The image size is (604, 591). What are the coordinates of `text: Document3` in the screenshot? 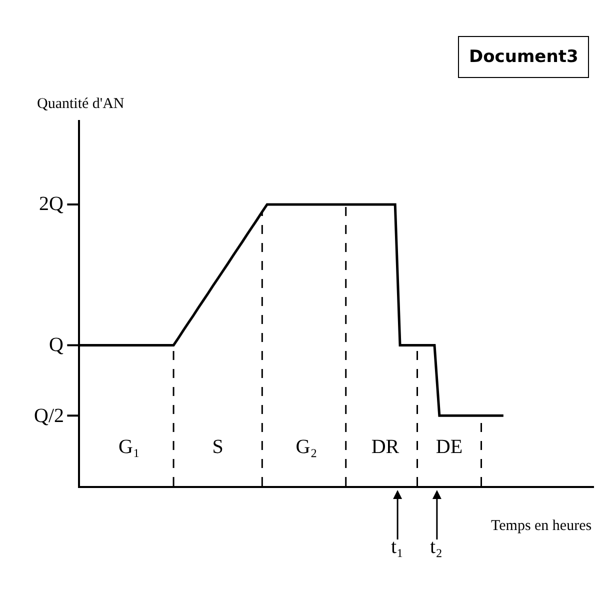 It's located at (523, 57).